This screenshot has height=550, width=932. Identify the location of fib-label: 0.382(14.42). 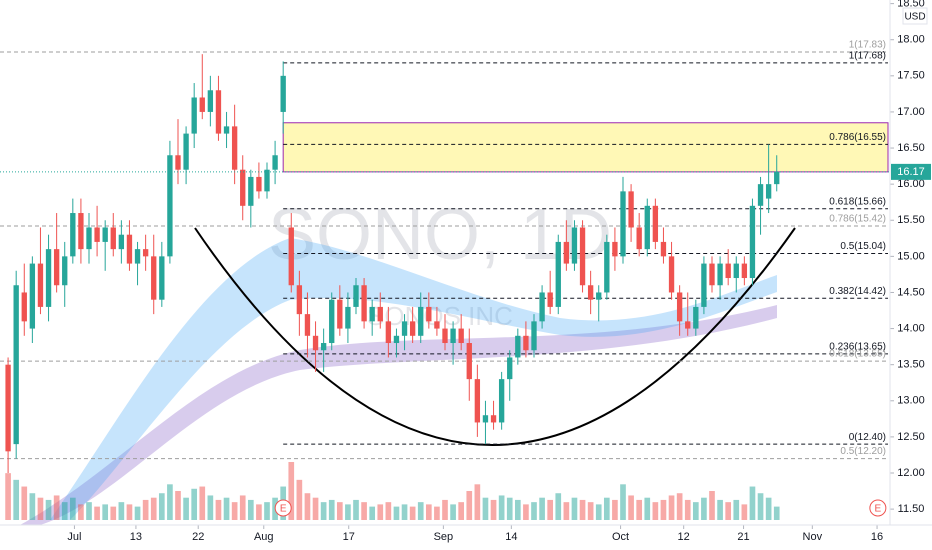
(857, 291).